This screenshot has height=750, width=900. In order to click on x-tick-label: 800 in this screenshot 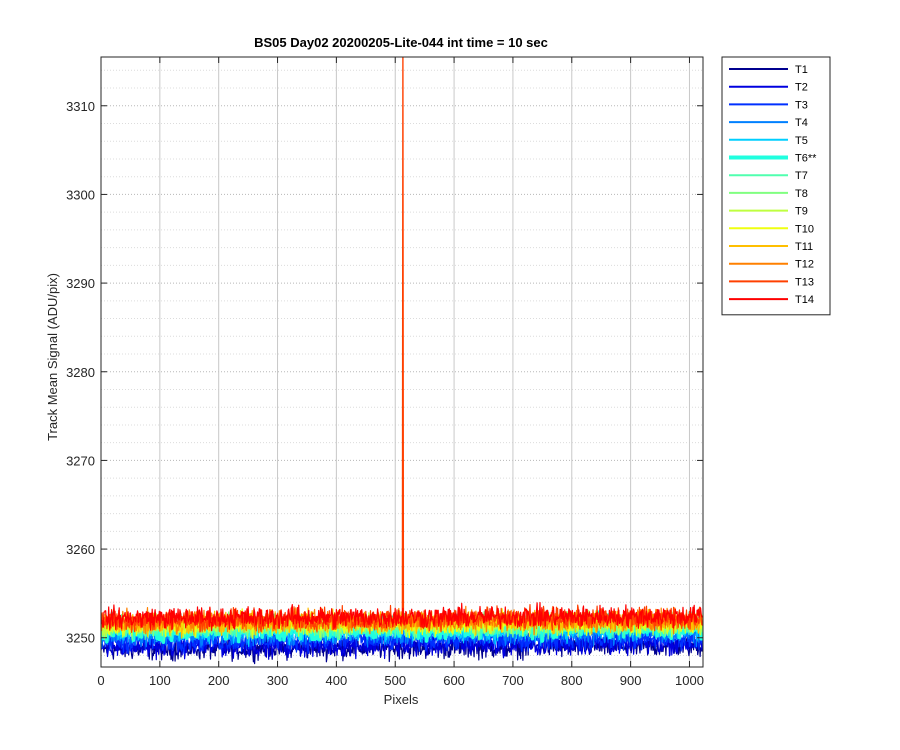, I will do `click(572, 680)`.